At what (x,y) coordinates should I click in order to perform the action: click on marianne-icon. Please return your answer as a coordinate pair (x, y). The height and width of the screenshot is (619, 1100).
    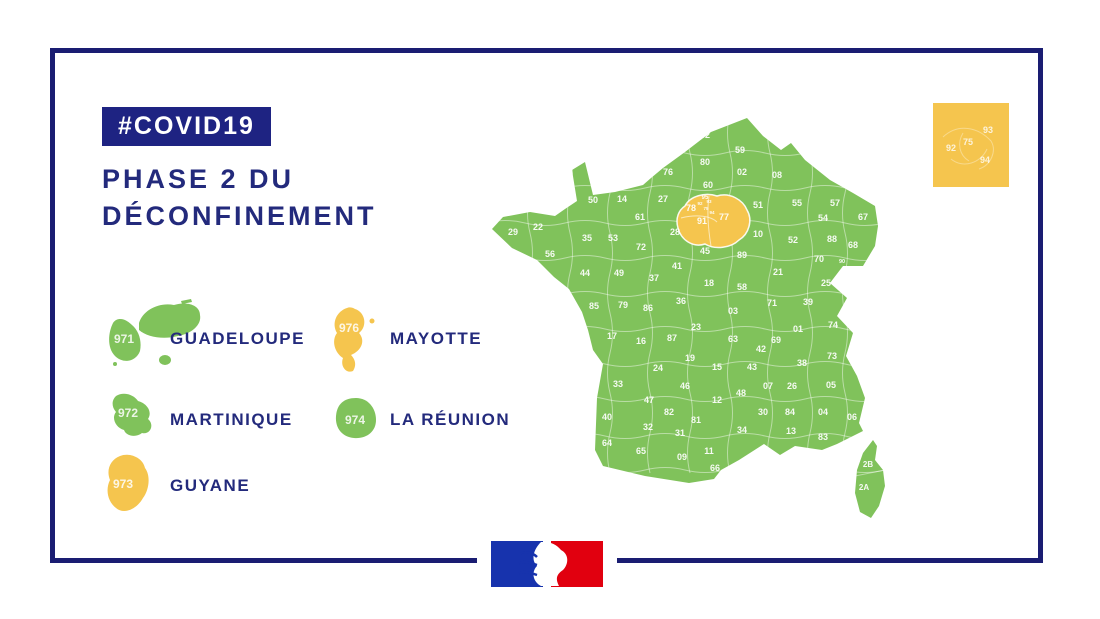
    Looking at the image, I should click on (546, 564).